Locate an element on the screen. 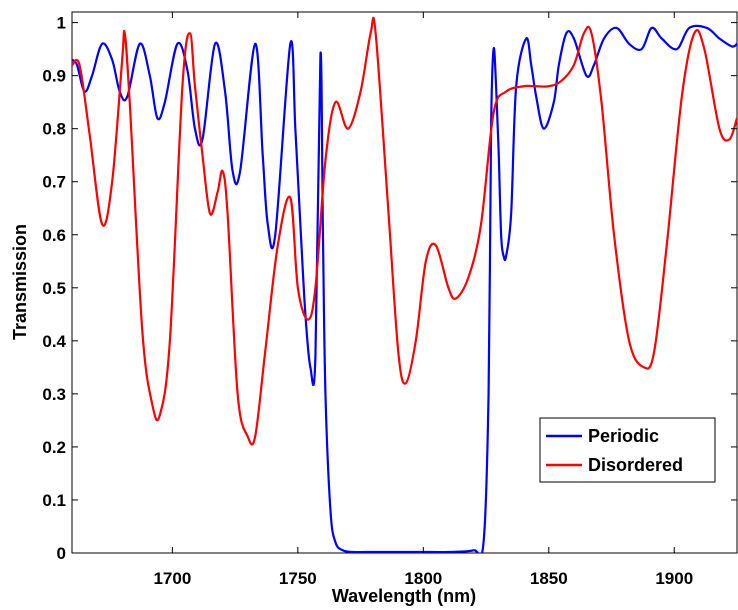 This screenshot has width=738, height=610. legend-box is located at coordinates (627, 450).